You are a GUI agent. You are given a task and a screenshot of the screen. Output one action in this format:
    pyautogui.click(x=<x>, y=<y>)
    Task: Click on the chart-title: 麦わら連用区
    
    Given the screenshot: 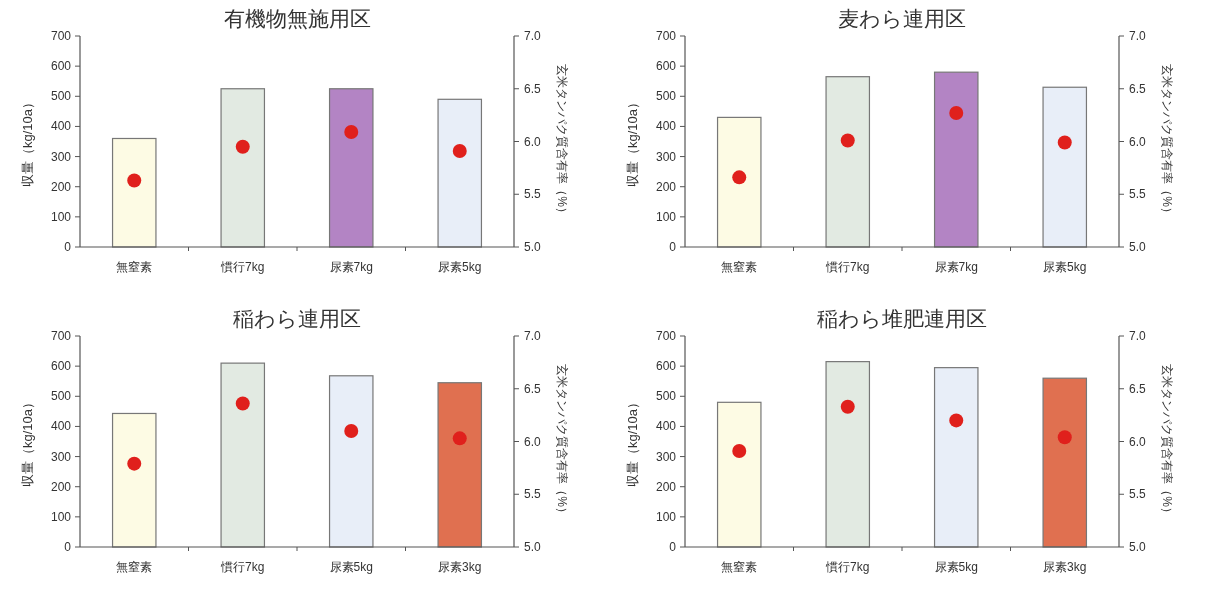 What is the action you would take?
    pyautogui.click(x=902, y=18)
    